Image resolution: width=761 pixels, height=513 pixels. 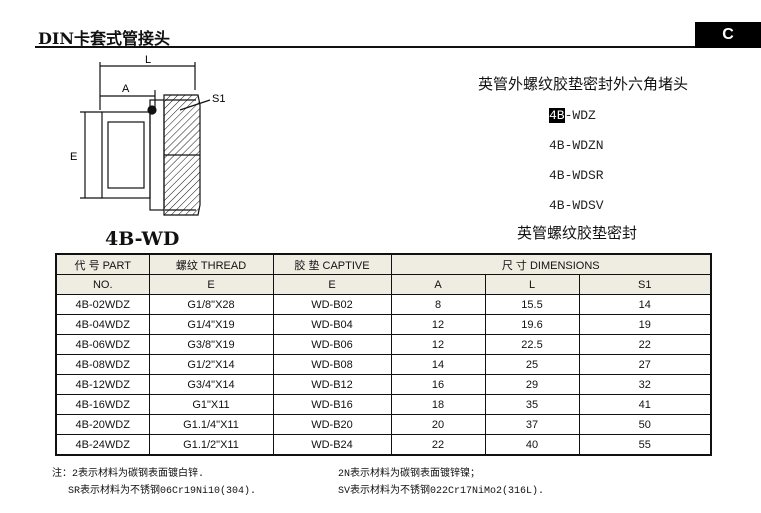 What do you see at coordinates (332, 324) in the screenshot?
I see `table-cell: WD-B04` at bounding box center [332, 324].